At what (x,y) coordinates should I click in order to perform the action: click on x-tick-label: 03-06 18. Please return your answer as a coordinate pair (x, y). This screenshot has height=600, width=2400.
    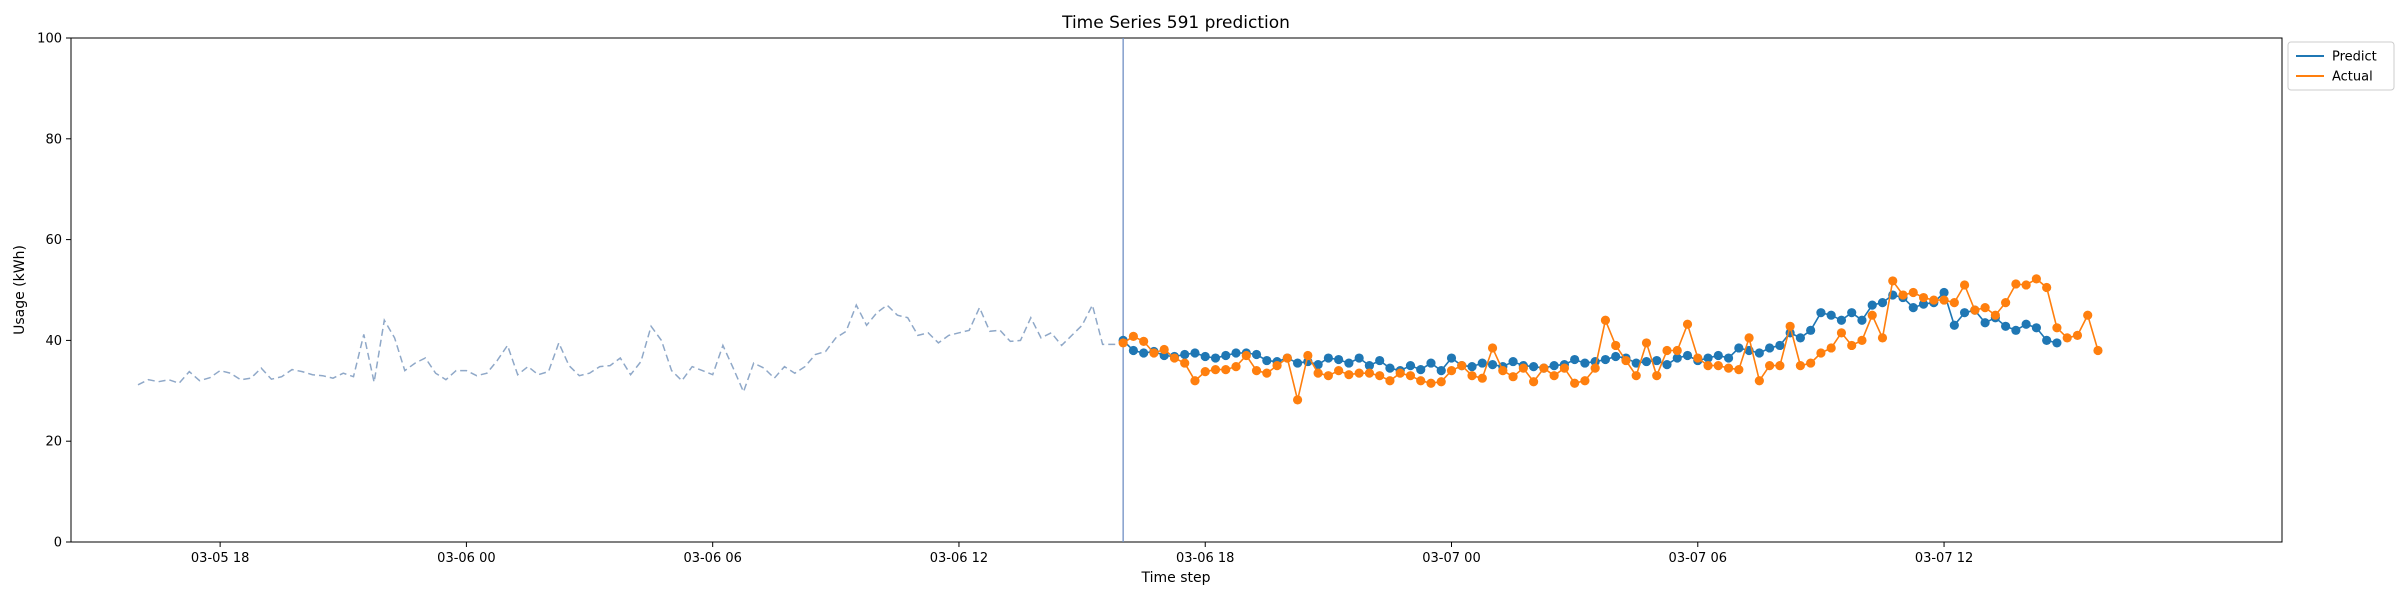
    Looking at the image, I should click on (1205, 558).